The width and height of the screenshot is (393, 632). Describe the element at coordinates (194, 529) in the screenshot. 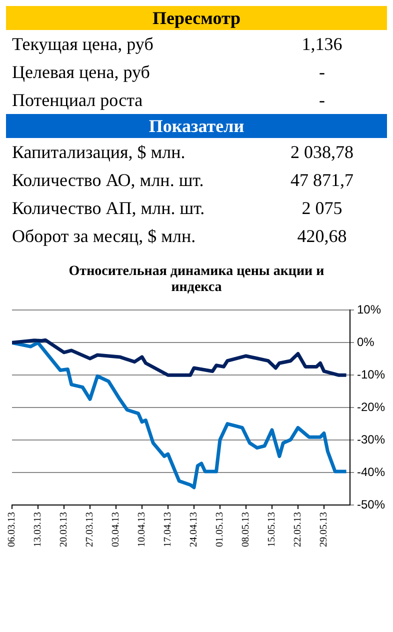

I see `x-tick-label: 24.04.13` at that location.